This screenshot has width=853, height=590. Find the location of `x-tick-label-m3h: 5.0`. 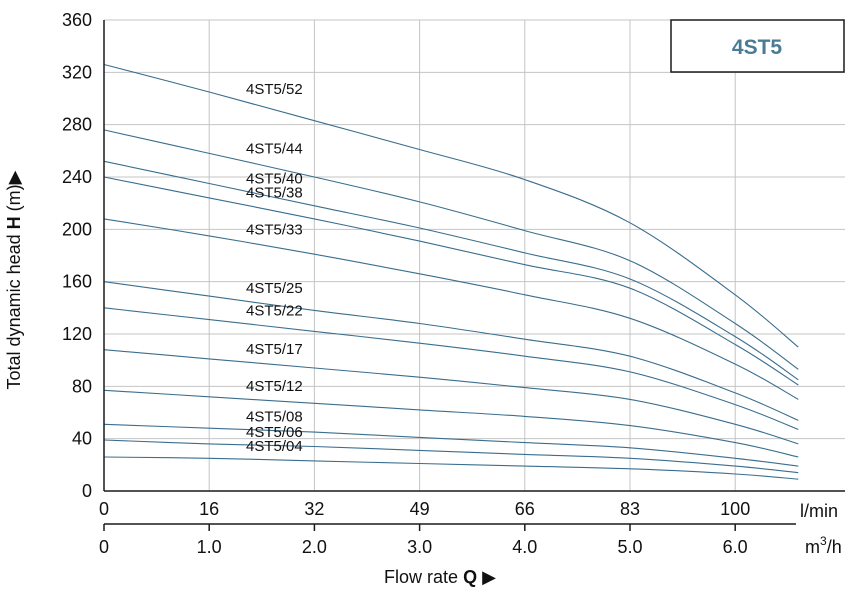

x-tick-label-m3h: 5.0 is located at coordinates (629, 547).